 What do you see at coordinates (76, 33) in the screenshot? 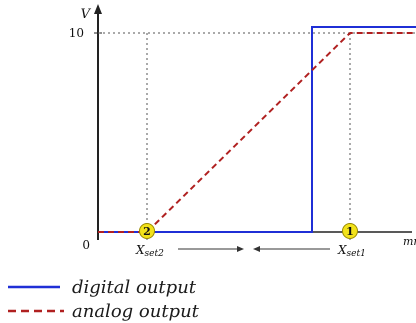
I see `y-tick-10: 10` at bounding box center [76, 33].